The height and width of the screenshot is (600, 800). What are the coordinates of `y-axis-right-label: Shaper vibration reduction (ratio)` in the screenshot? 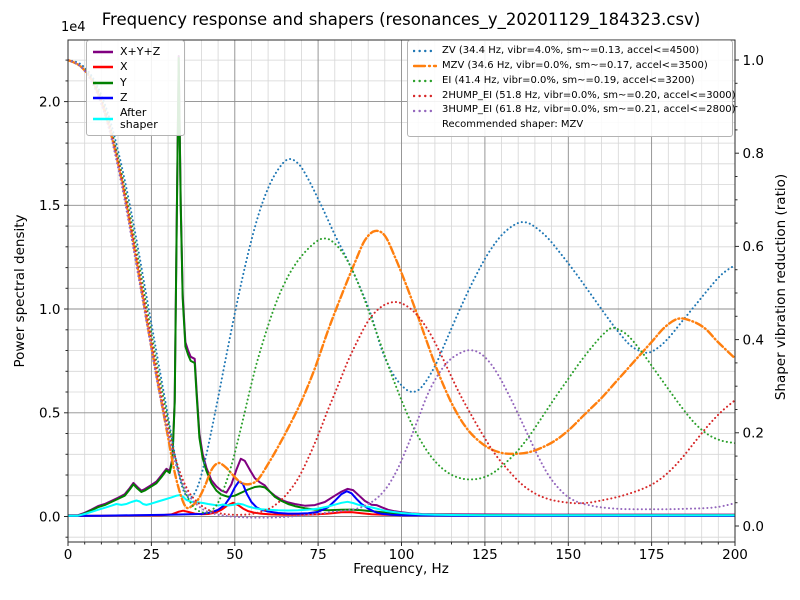 It's located at (781, 287).